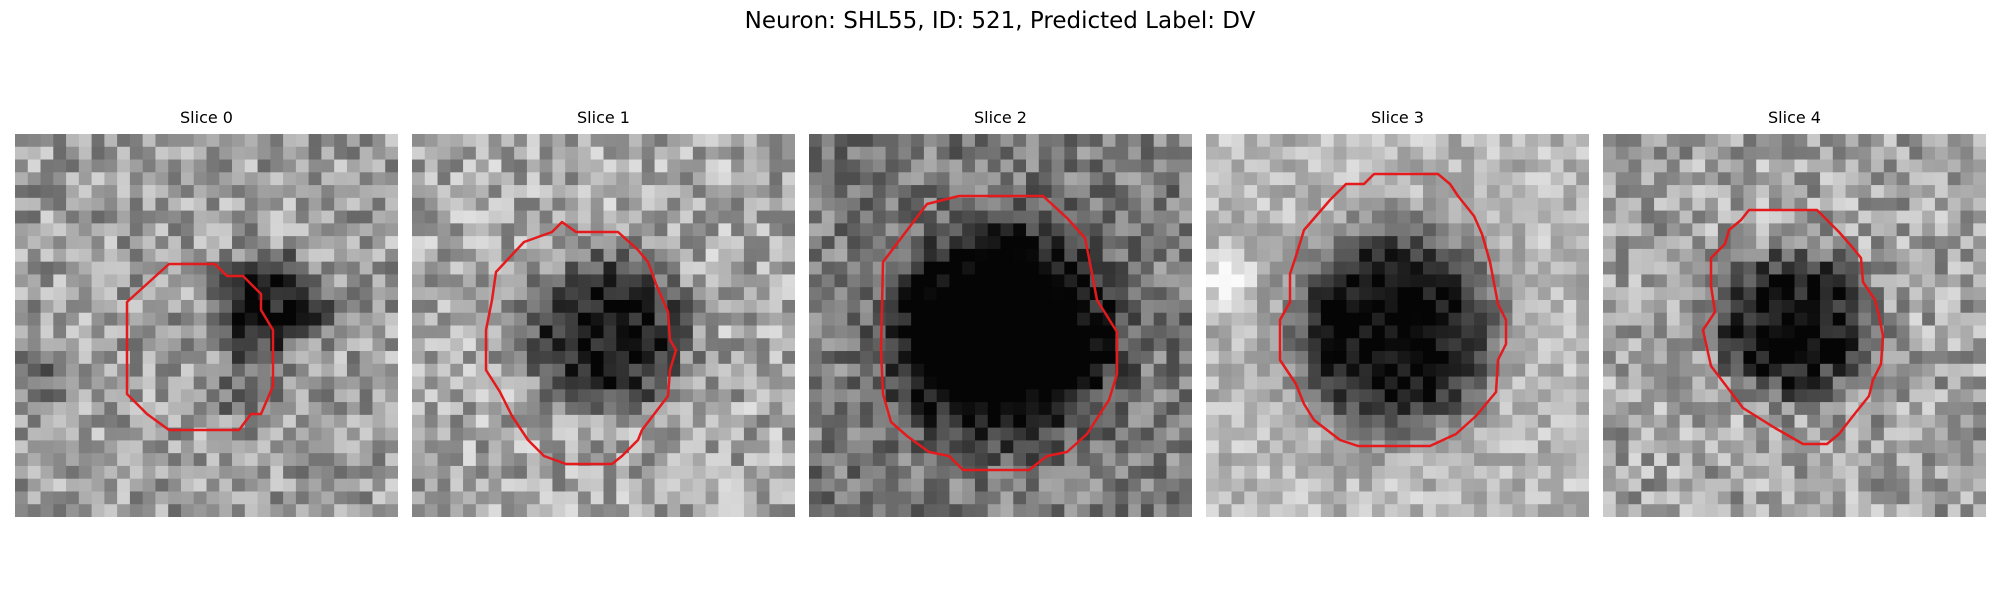 Image resolution: width=2000 pixels, height=600 pixels. Describe the element at coordinates (206, 117) in the screenshot. I see `slice-title: Slice 0` at that location.